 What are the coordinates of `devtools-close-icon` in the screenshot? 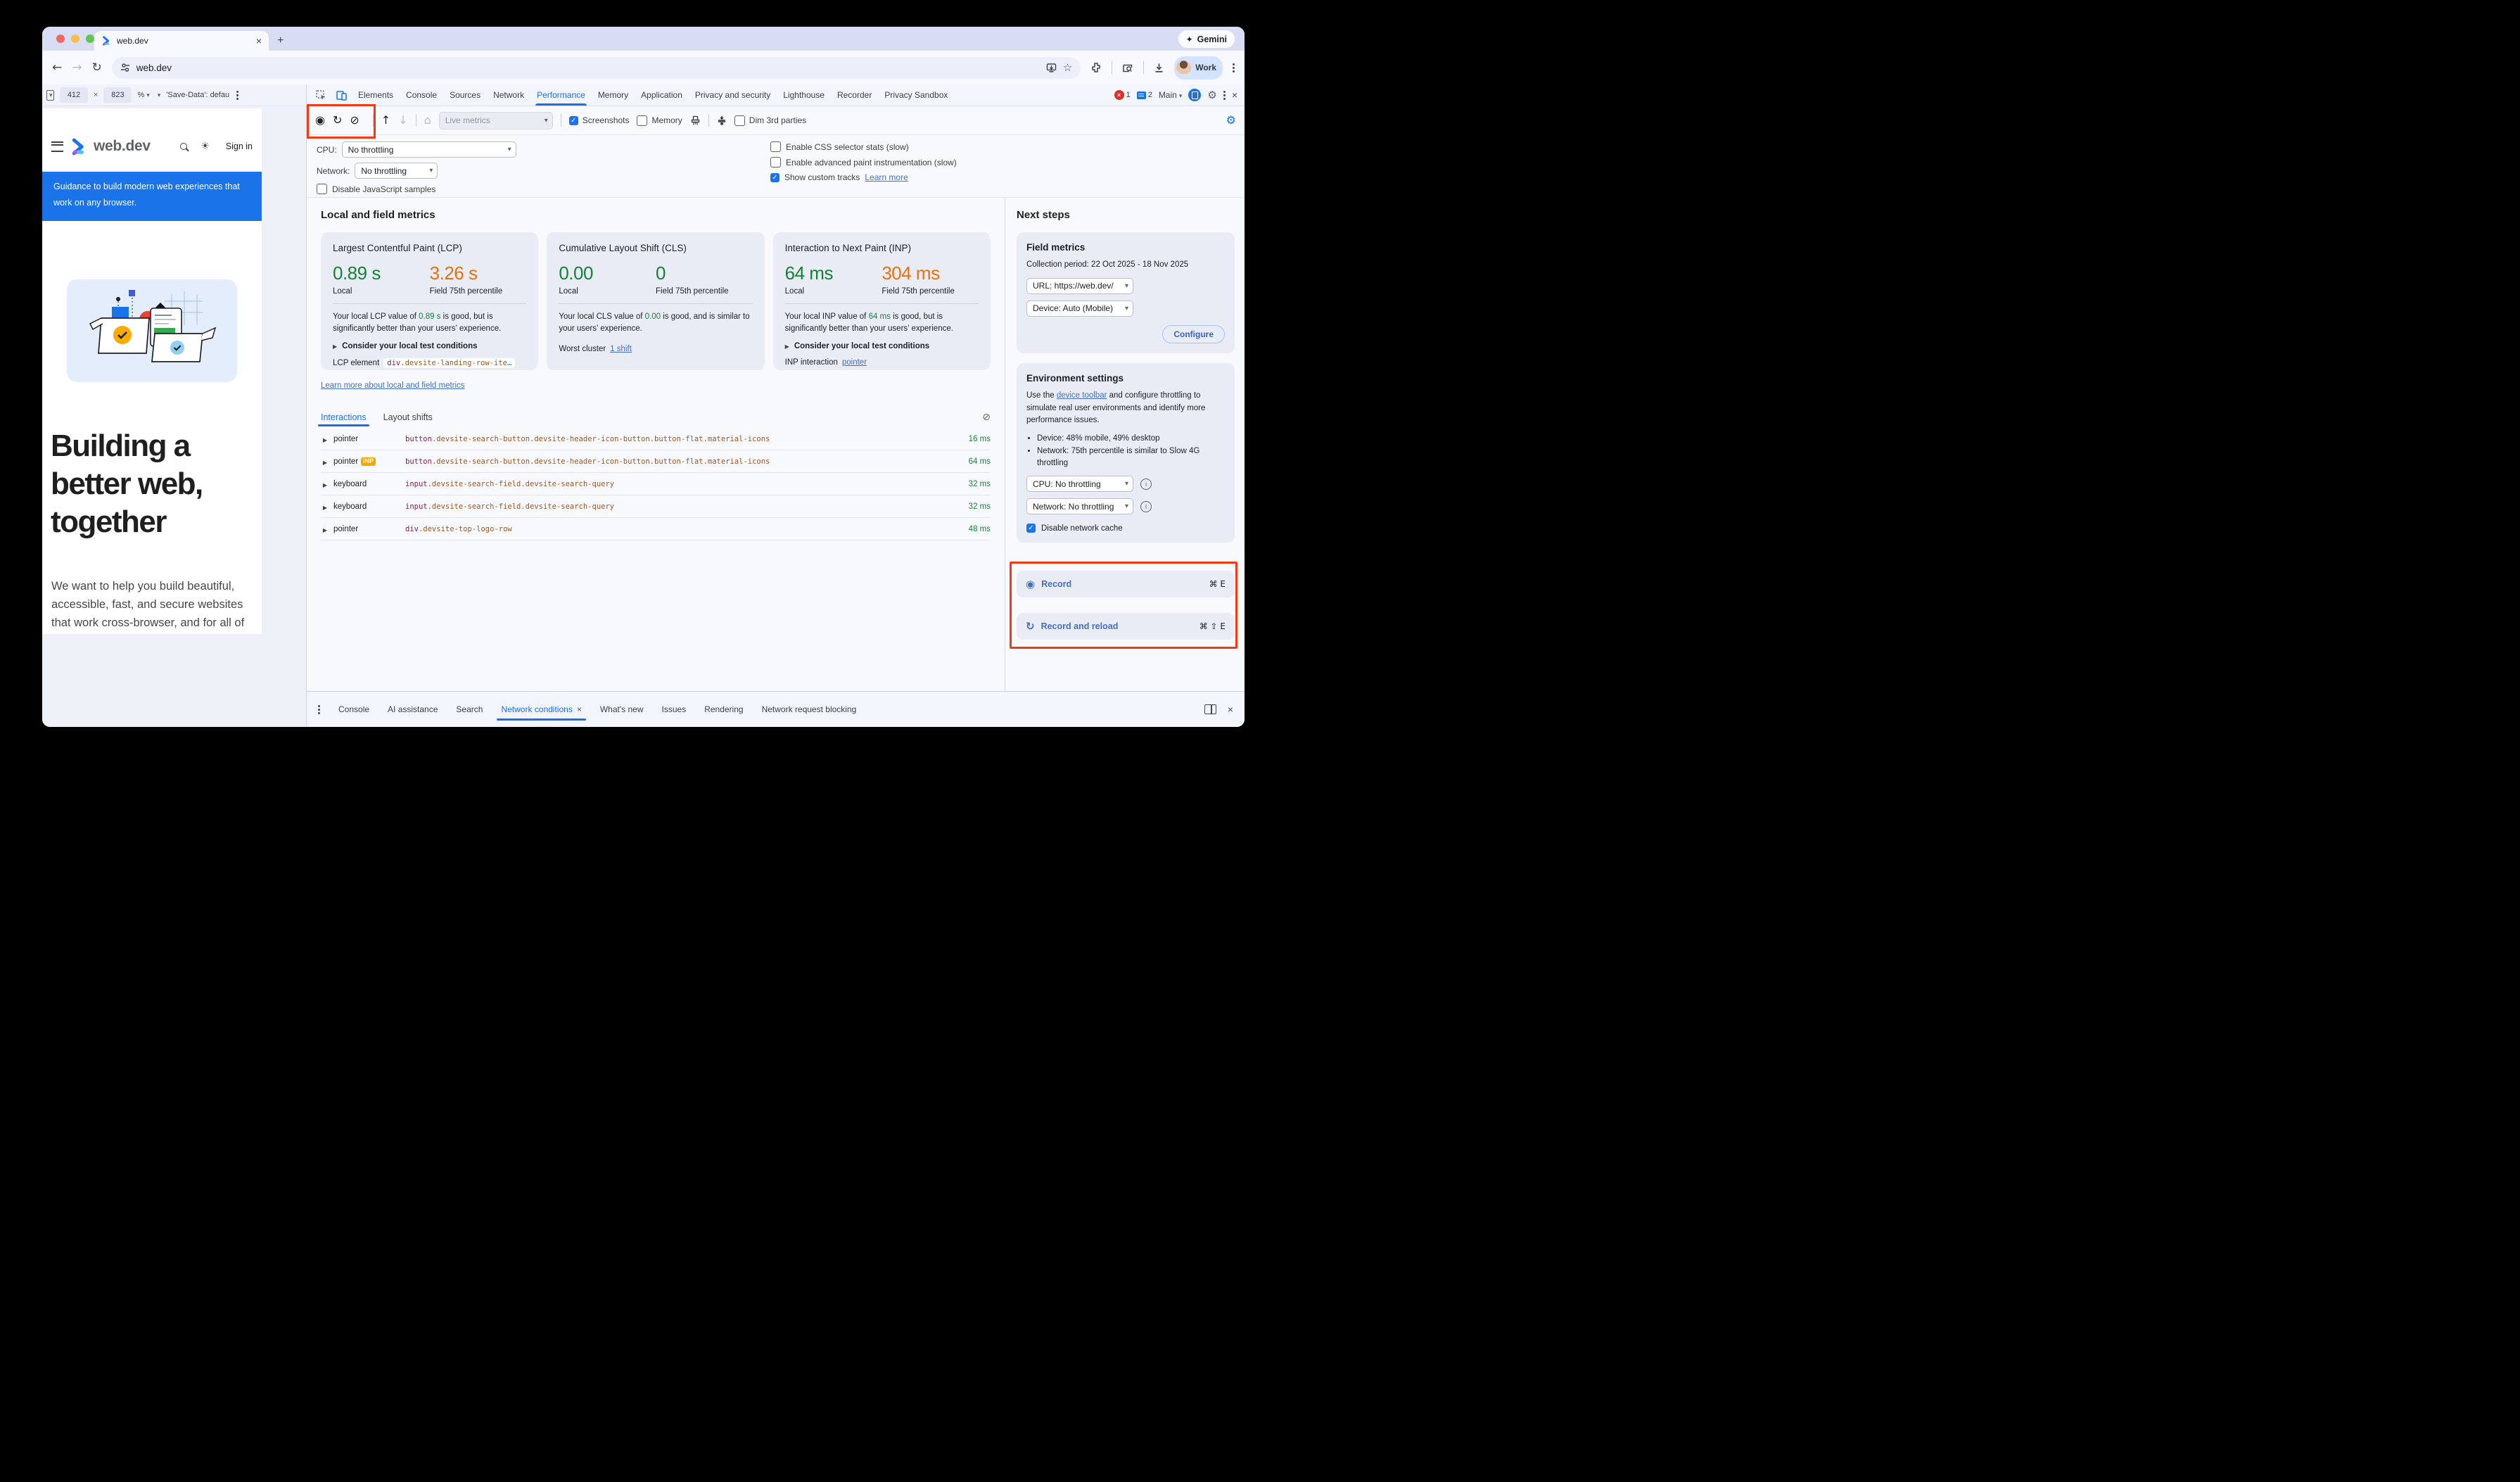 It's located at (1235, 95).